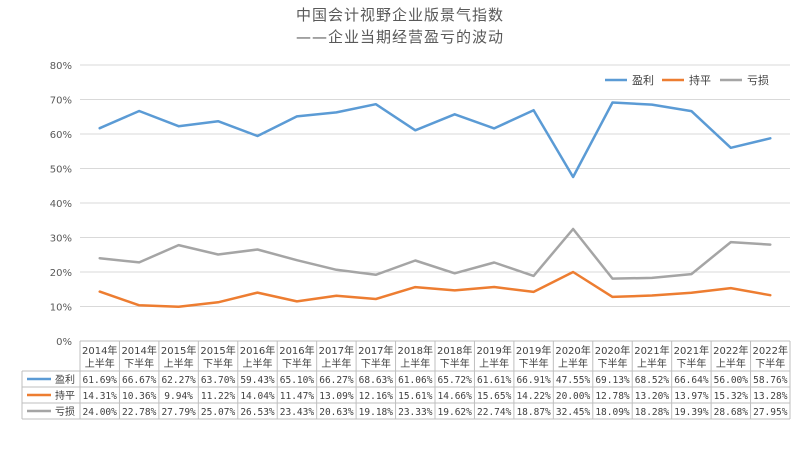  What do you see at coordinates (376, 412) in the screenshot?
I see `data-label: 19.18%` at bounding box center [376, 412].